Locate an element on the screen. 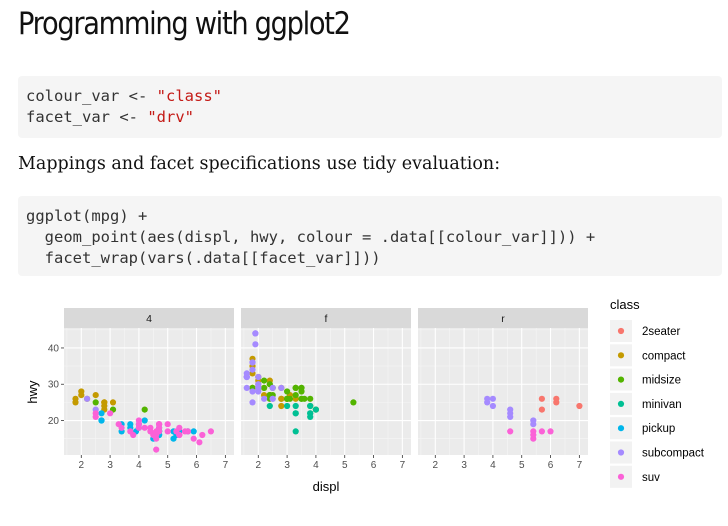 Image resolution: width=728 pixels, height=526 pixels. code-line: ggplot(mpg) + is located at coordinates (87, 216).